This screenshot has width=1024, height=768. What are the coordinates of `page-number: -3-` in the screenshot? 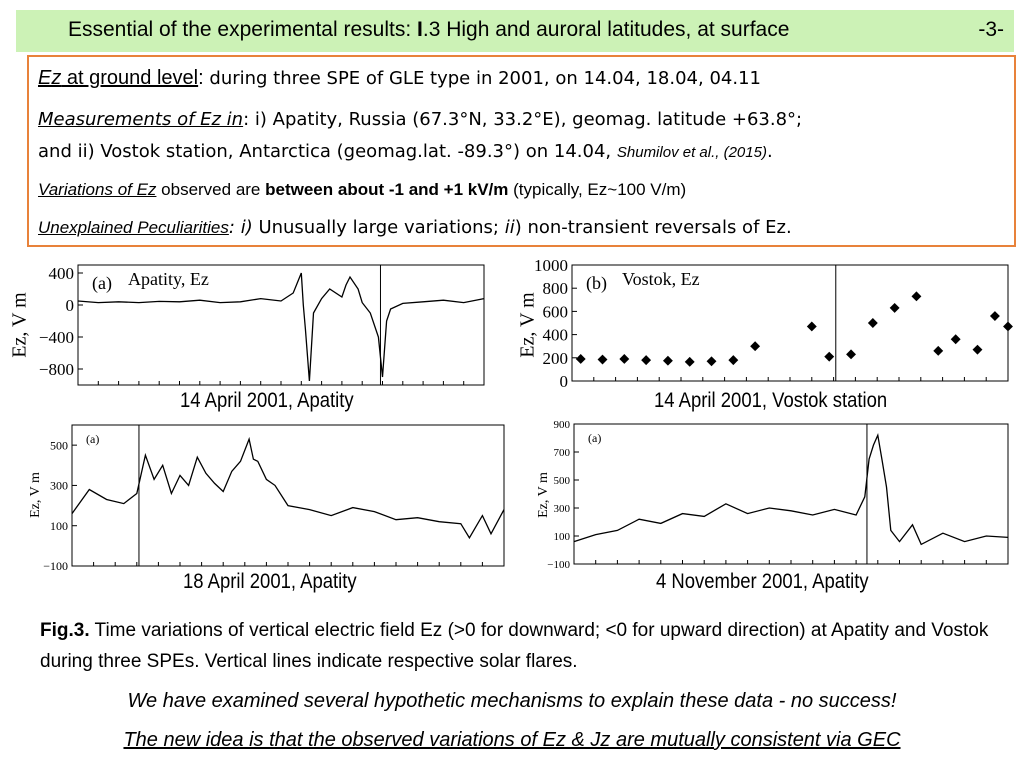 It's located at (991, 29).